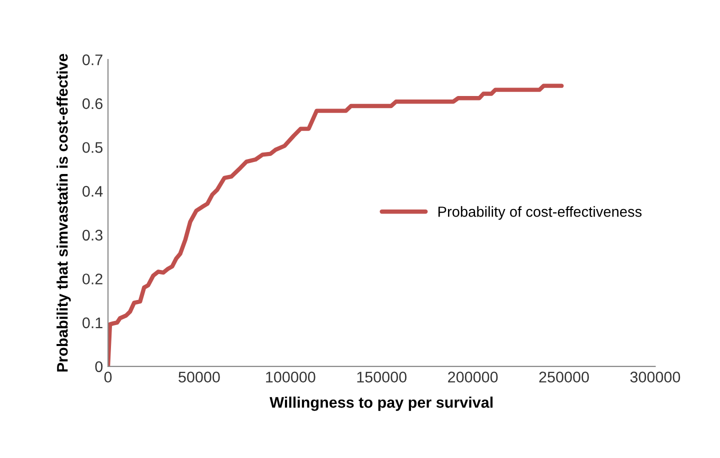  I want to click on y-tick-label: 0.5, so click(92, 147).